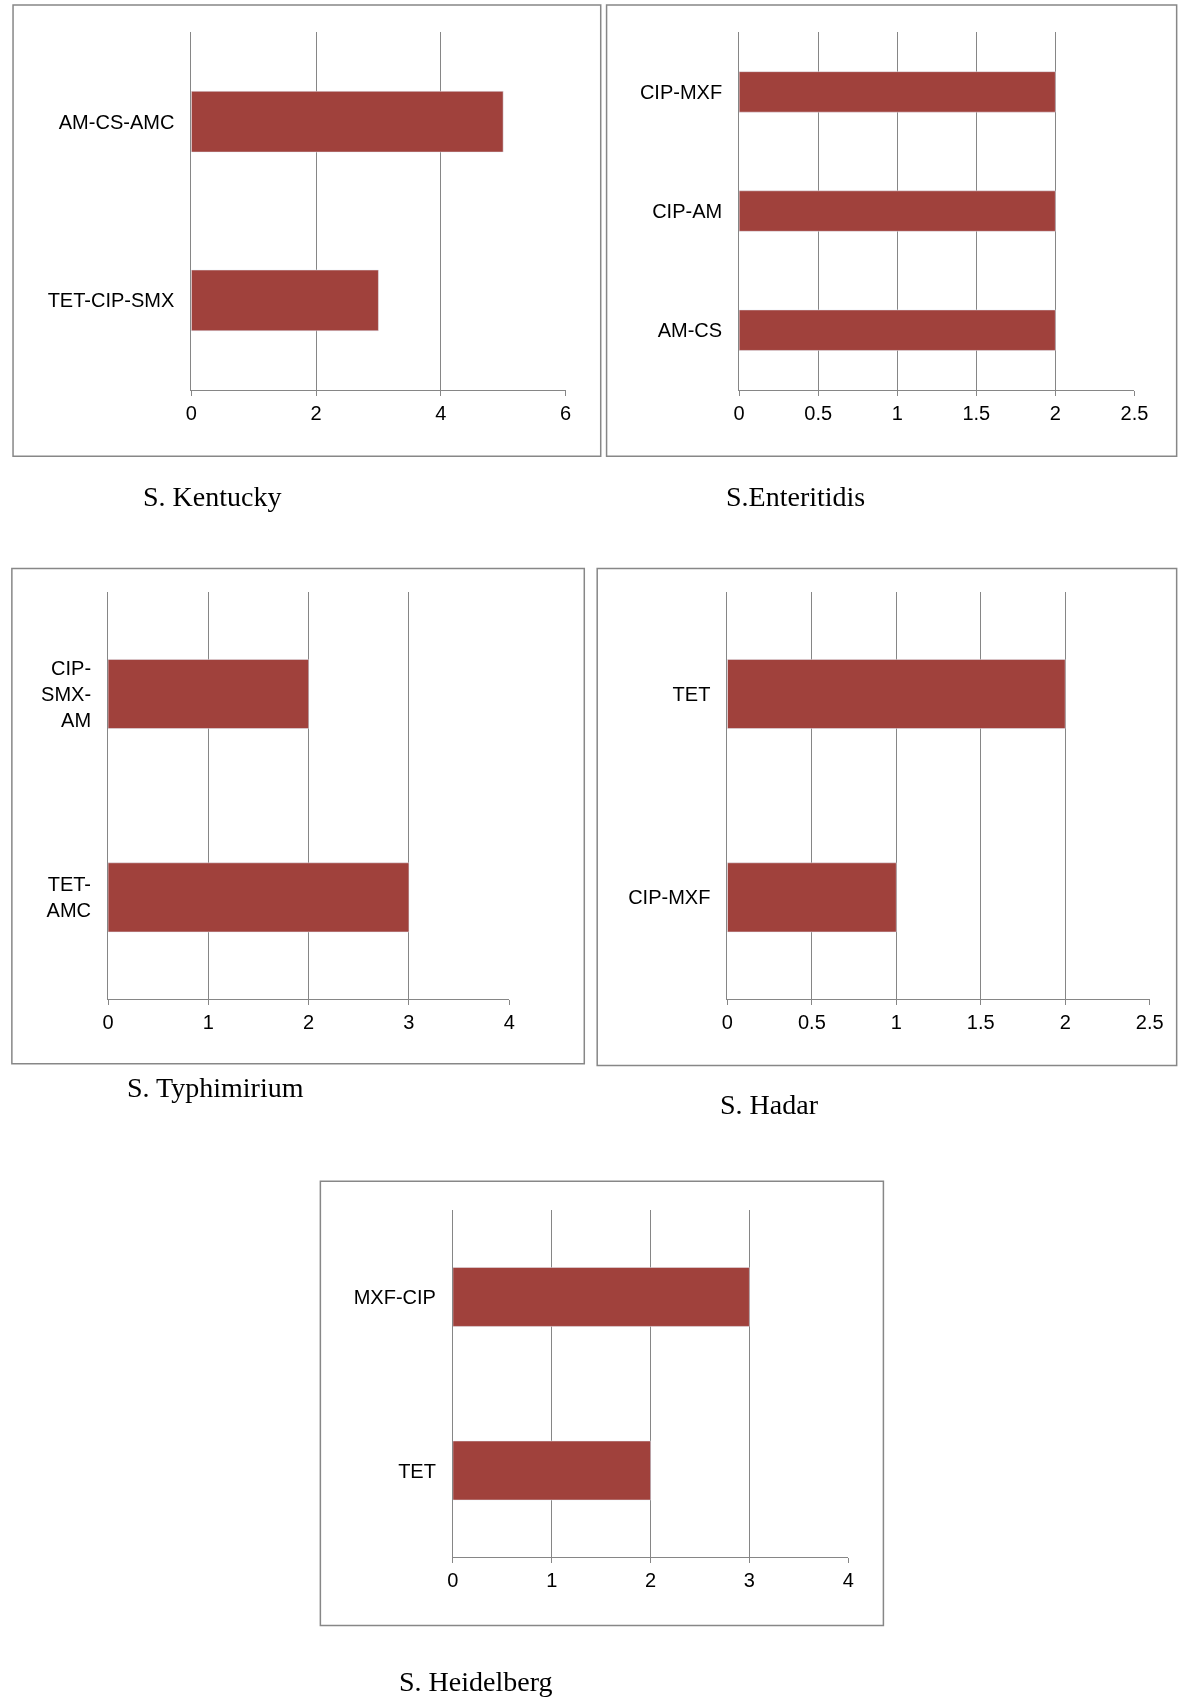  What do you see at coordinates (690, 330) in the screenshot?
I see `y-tick-label: AM-CS` at bounding box center [690, 330].